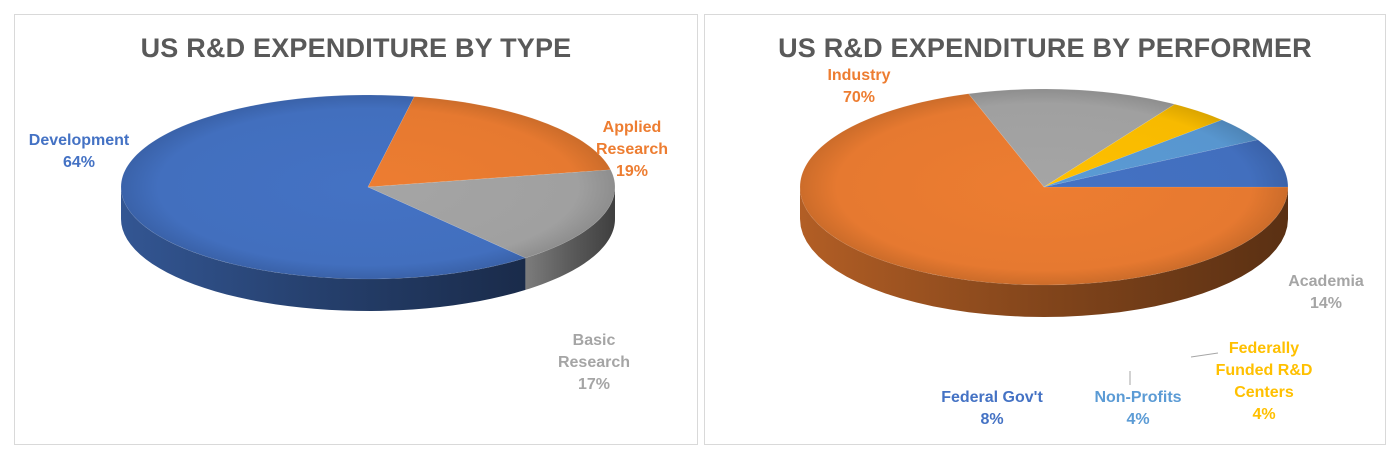  I want to click on slice-non-profits, so click(1151, 153).